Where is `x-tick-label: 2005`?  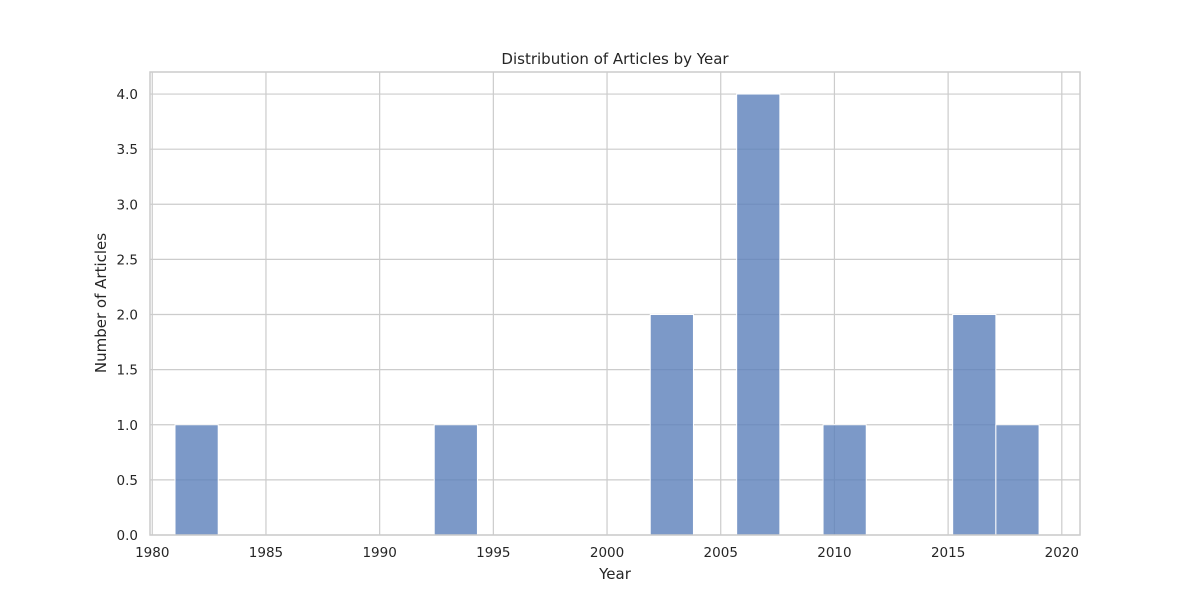
x-tick-label: 2005 is located at coordinates (721, 553).